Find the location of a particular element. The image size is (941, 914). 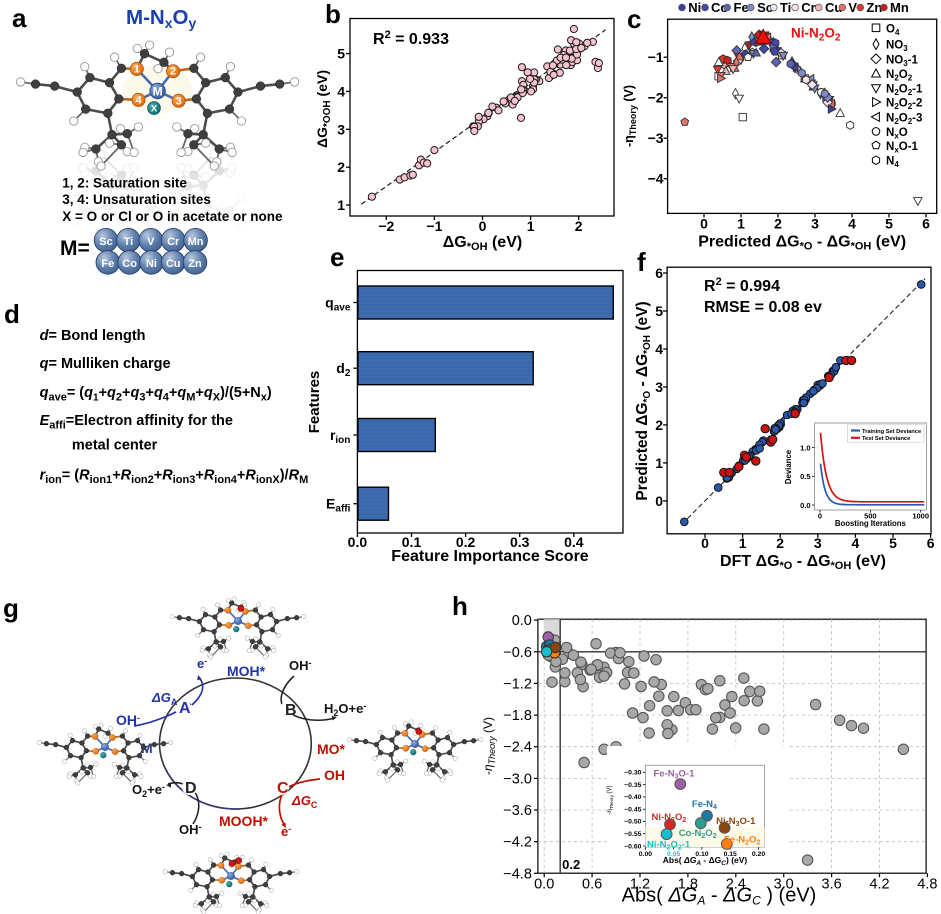

svg-text: C is located at coordinates (283, 788).